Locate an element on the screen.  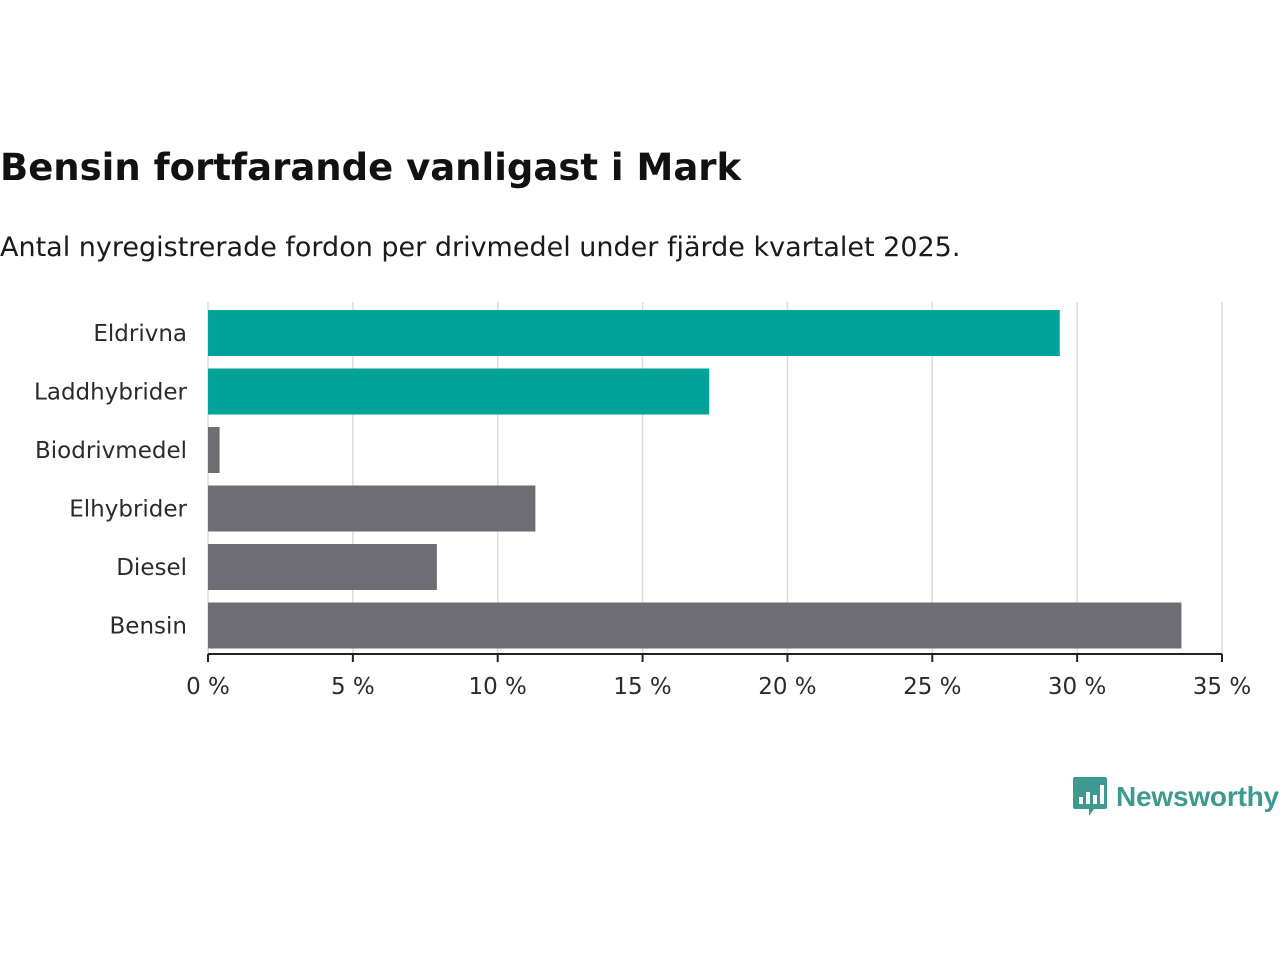
x-tick-label: 15 % is located at coordinates (642, 687).